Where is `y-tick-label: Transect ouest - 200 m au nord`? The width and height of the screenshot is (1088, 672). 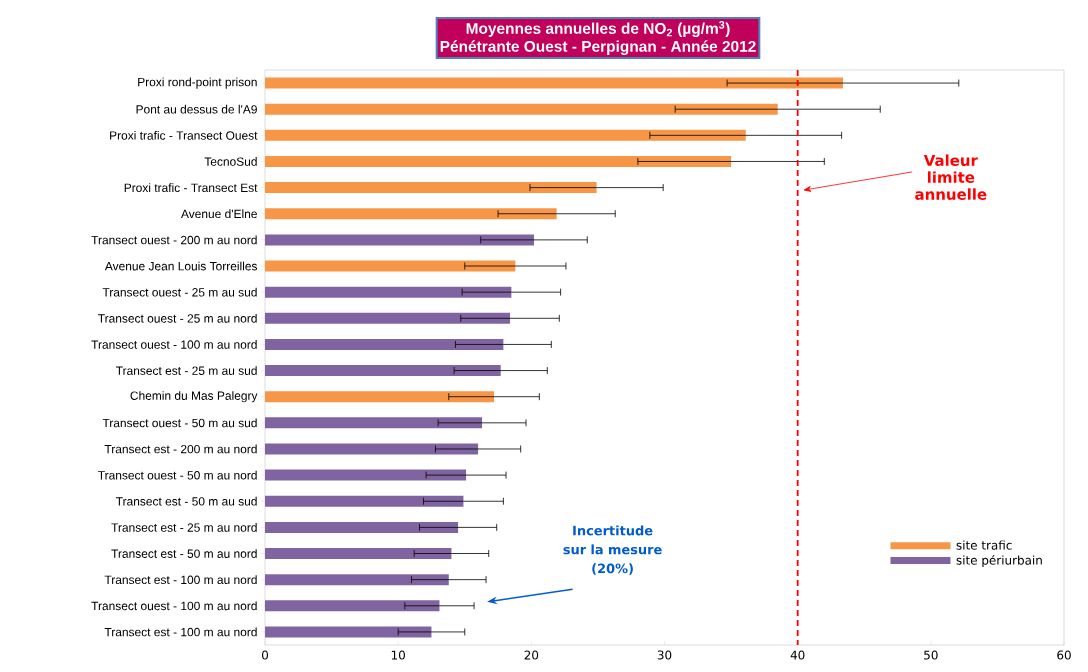 y-tick-label: Transect ouest - 200 m au nord is located at coordinates (174, 240).